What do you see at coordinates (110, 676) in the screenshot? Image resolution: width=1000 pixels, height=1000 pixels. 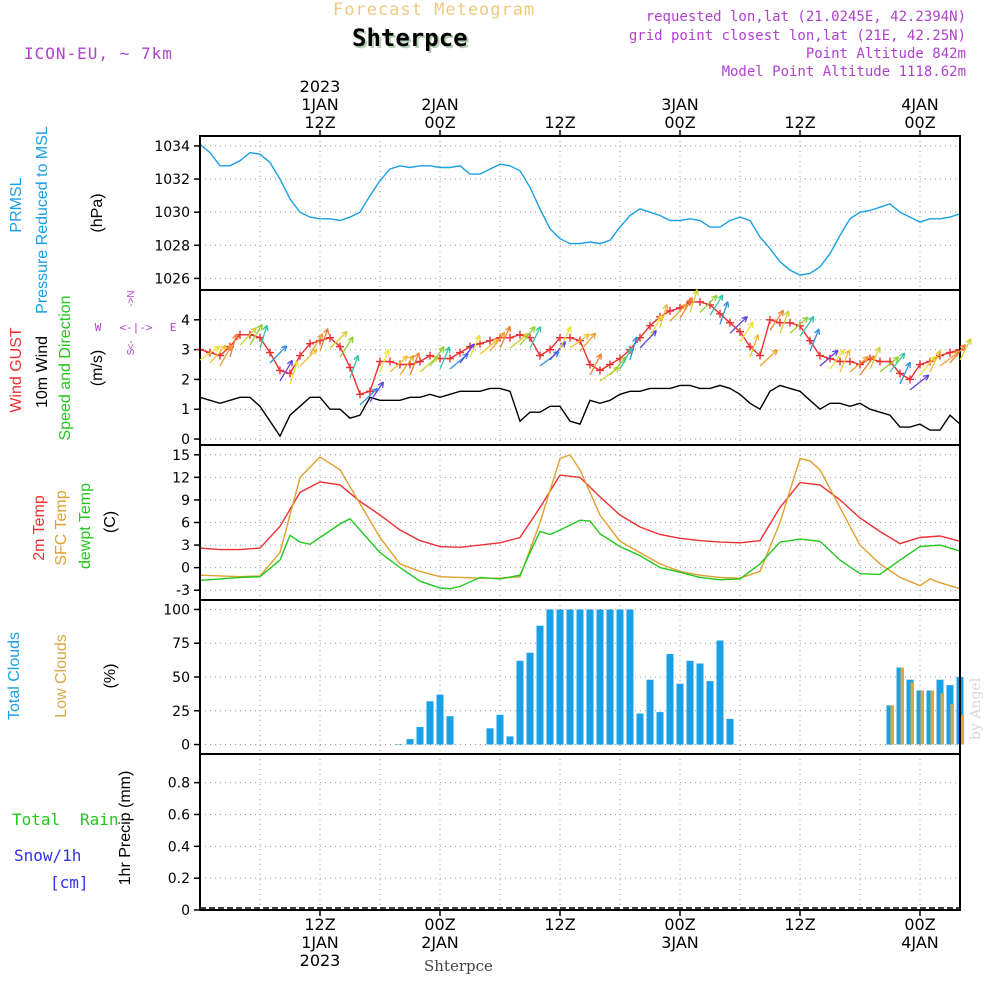 I see `label-percent: (%)` at bounding box center [110, 676].